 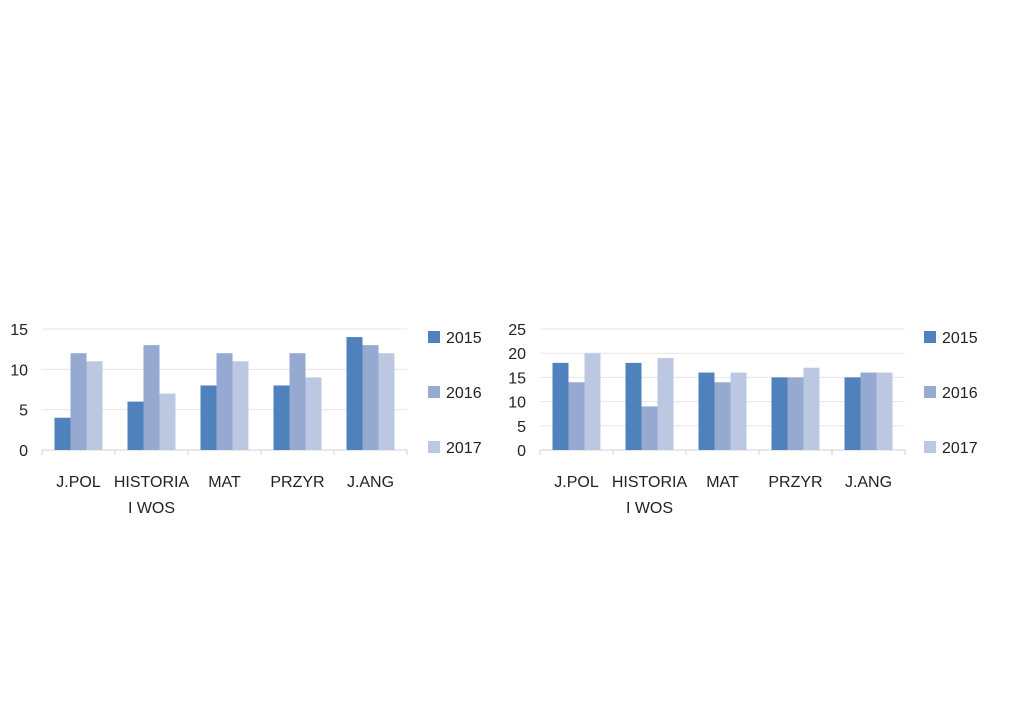 I want to click on y-tick-label: 25, so click(x=517, y=330).